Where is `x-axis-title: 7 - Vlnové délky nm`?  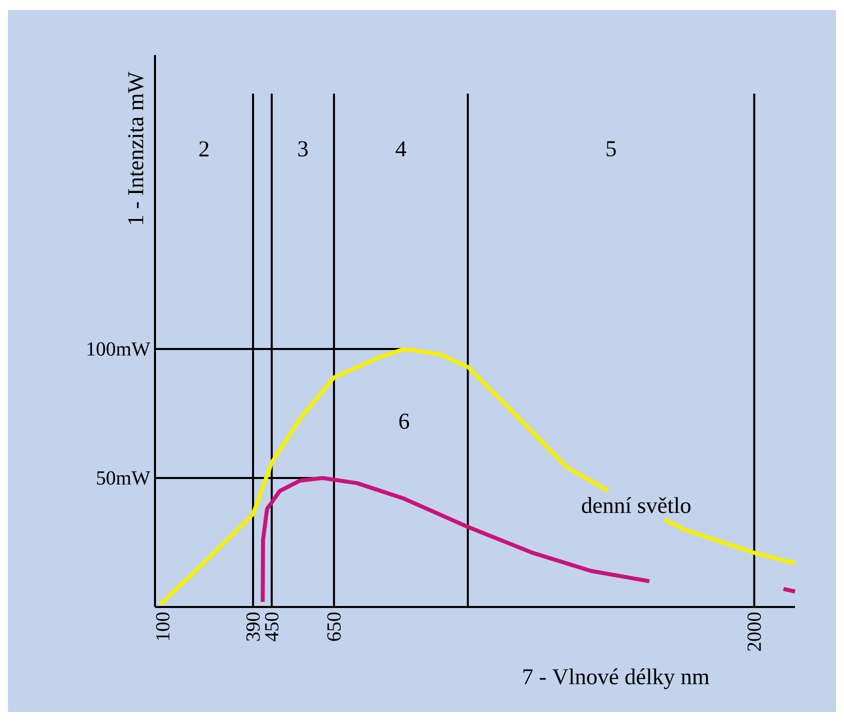 x-axis-title: 7 - Vlnové délky nm is located at coordinates (616, 679).